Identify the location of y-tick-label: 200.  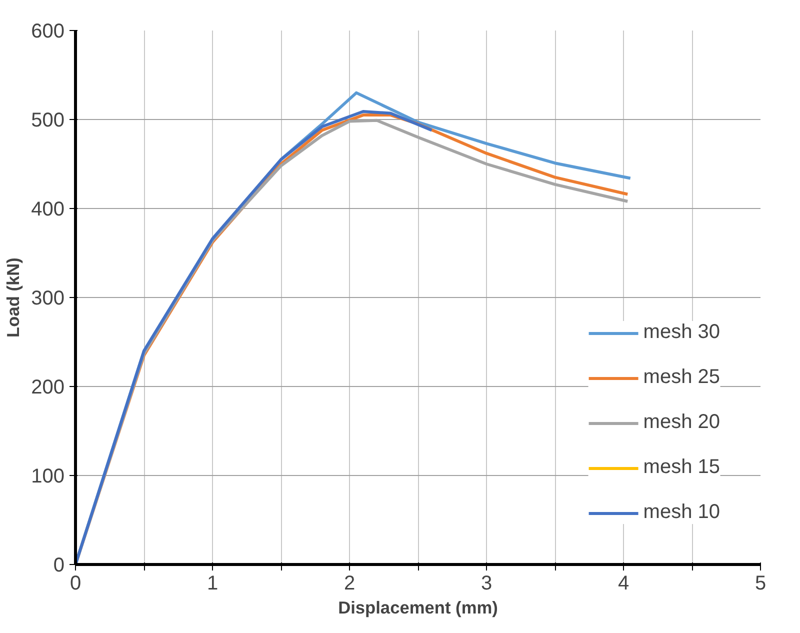
(48, 387).